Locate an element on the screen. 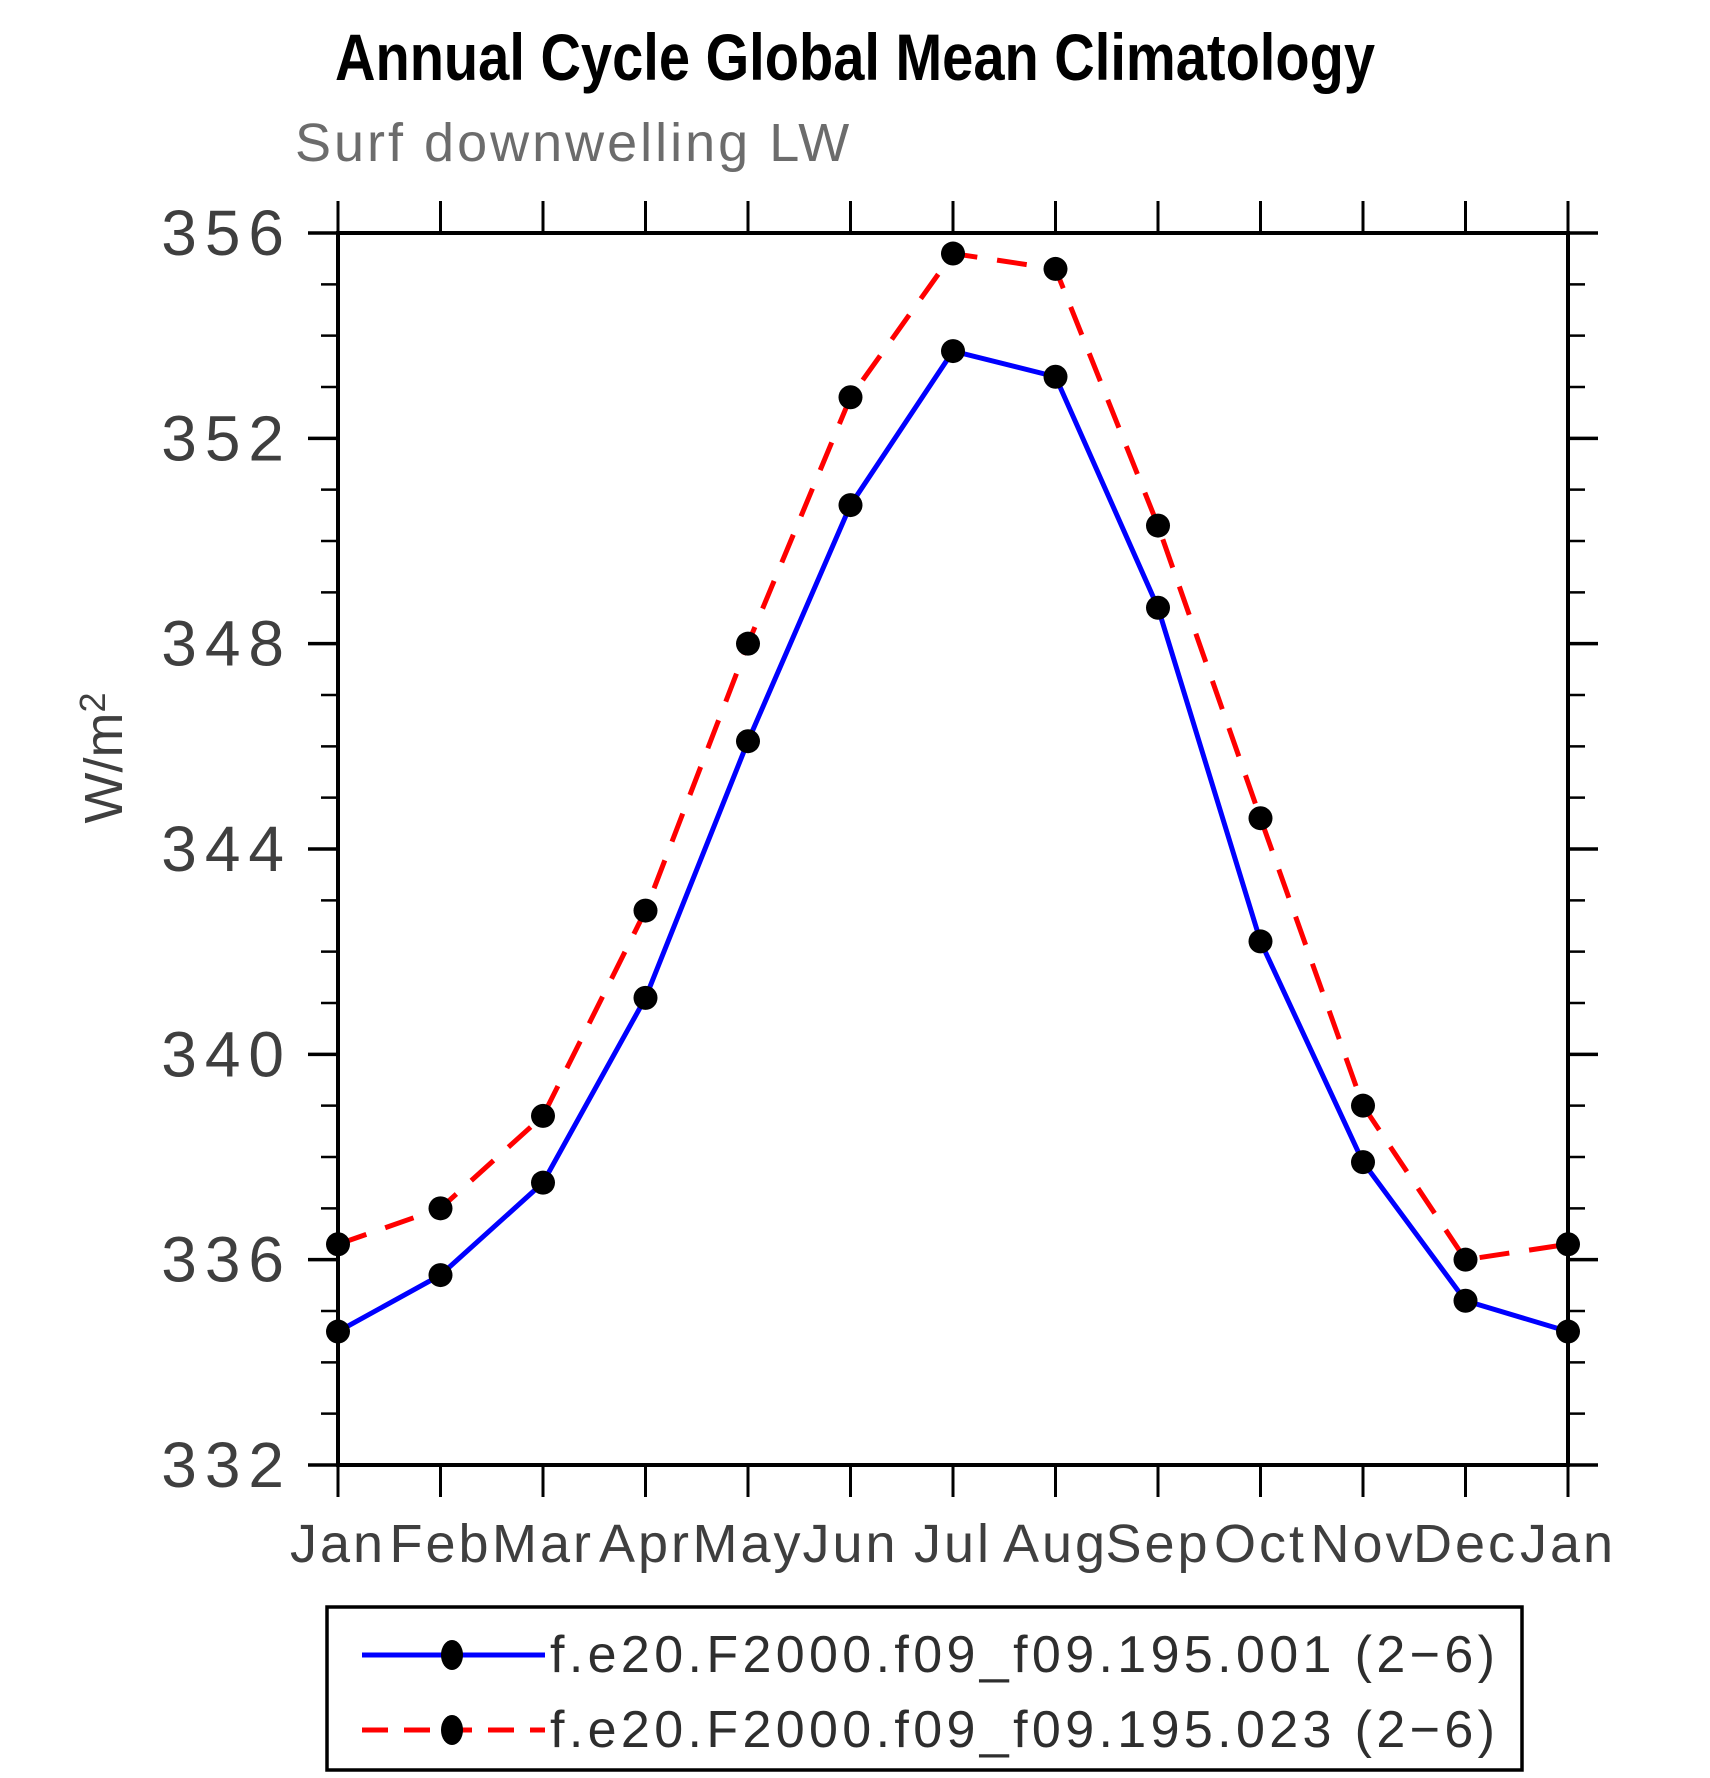  y-tick-label: 332 is located at coordinates (226, 1465).